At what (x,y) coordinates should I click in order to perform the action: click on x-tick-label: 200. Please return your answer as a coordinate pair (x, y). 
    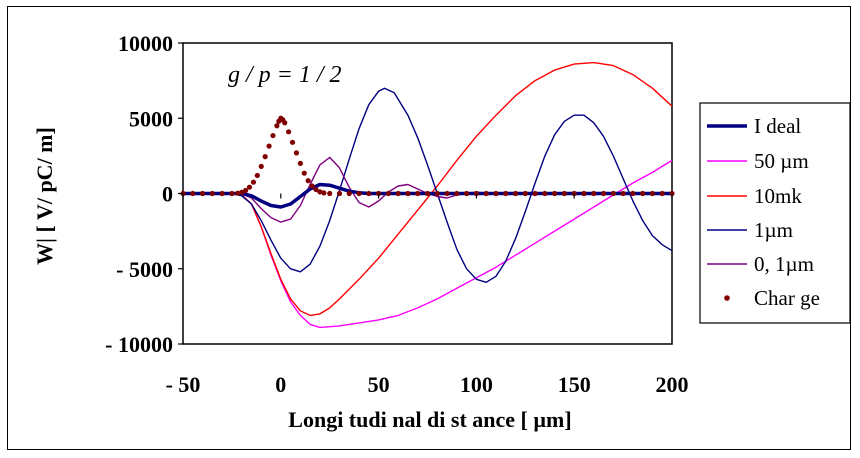
    Looking at the image, I should click on (672, 384).